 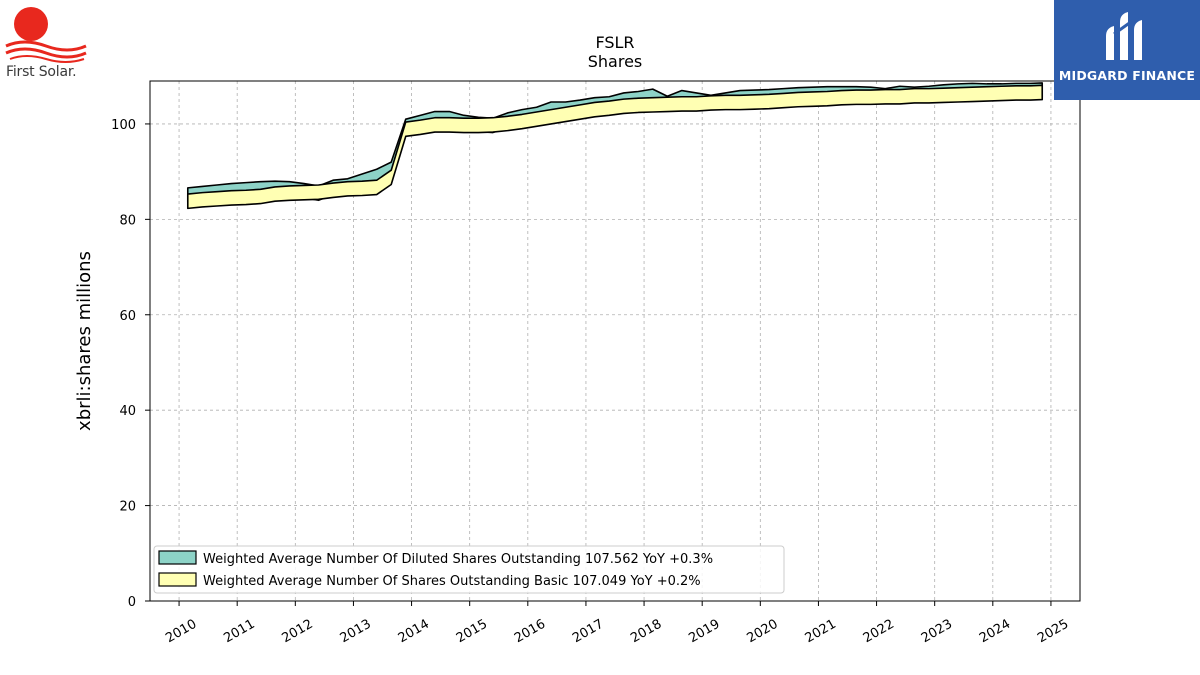 What do you see at coordinates (614, 42) in the screenshot?
I see `chart-title: FSLR` at bounding box center [614, 42].